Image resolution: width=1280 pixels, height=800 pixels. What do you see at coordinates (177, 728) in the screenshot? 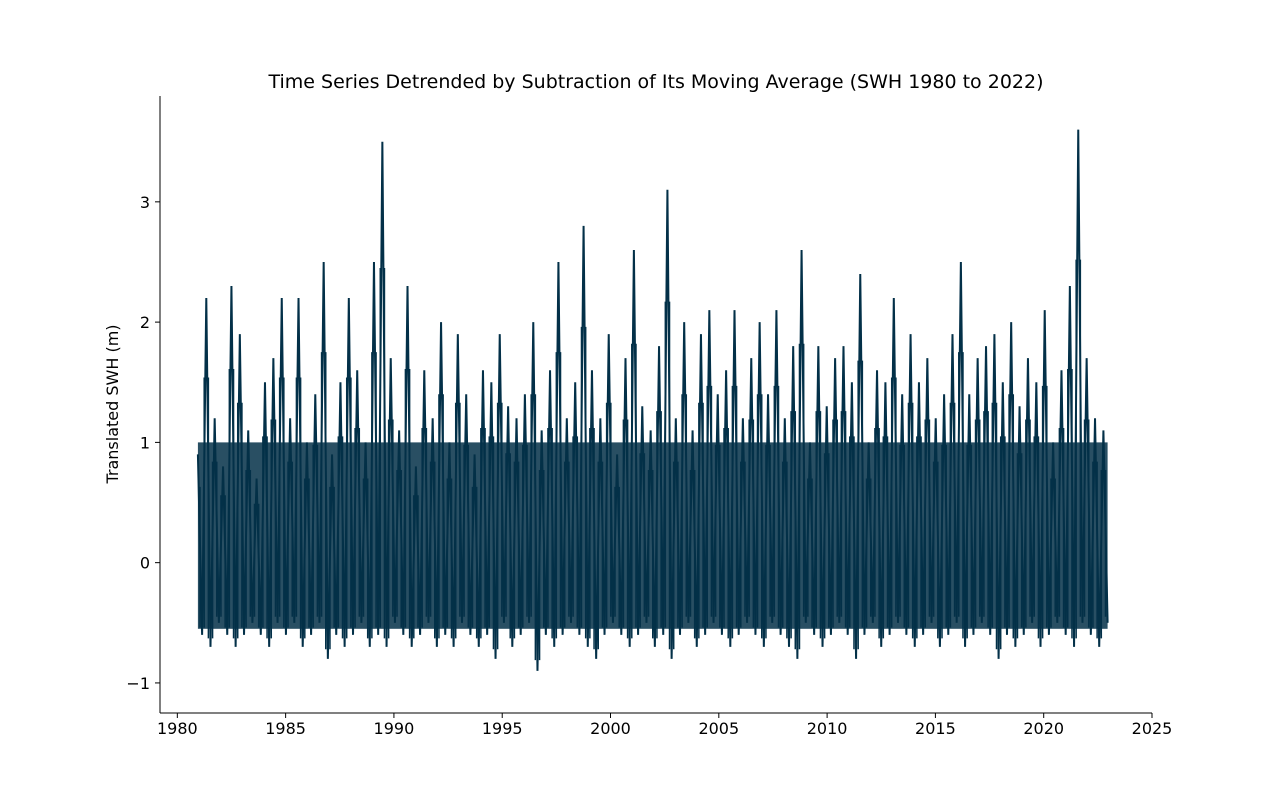
I see `x-tick-label: 1980` at bounding box center [177, 728].